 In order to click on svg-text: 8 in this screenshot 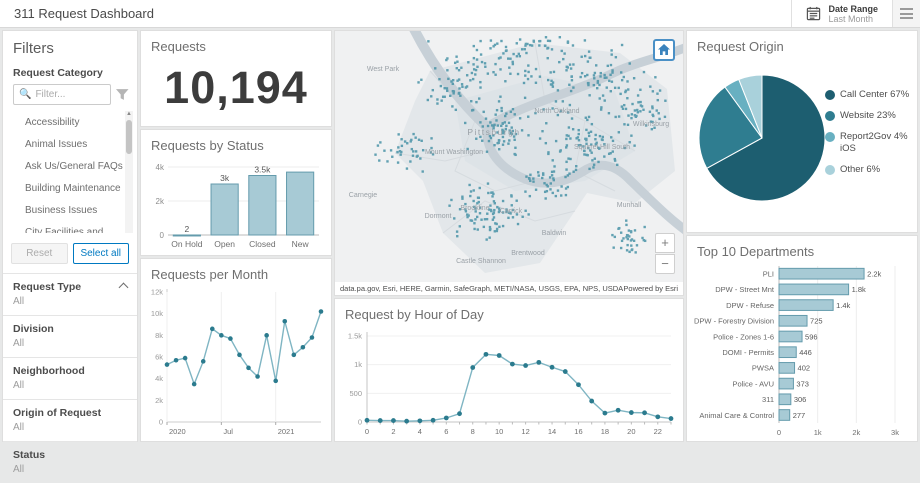, I will do `click(473, 431)`.